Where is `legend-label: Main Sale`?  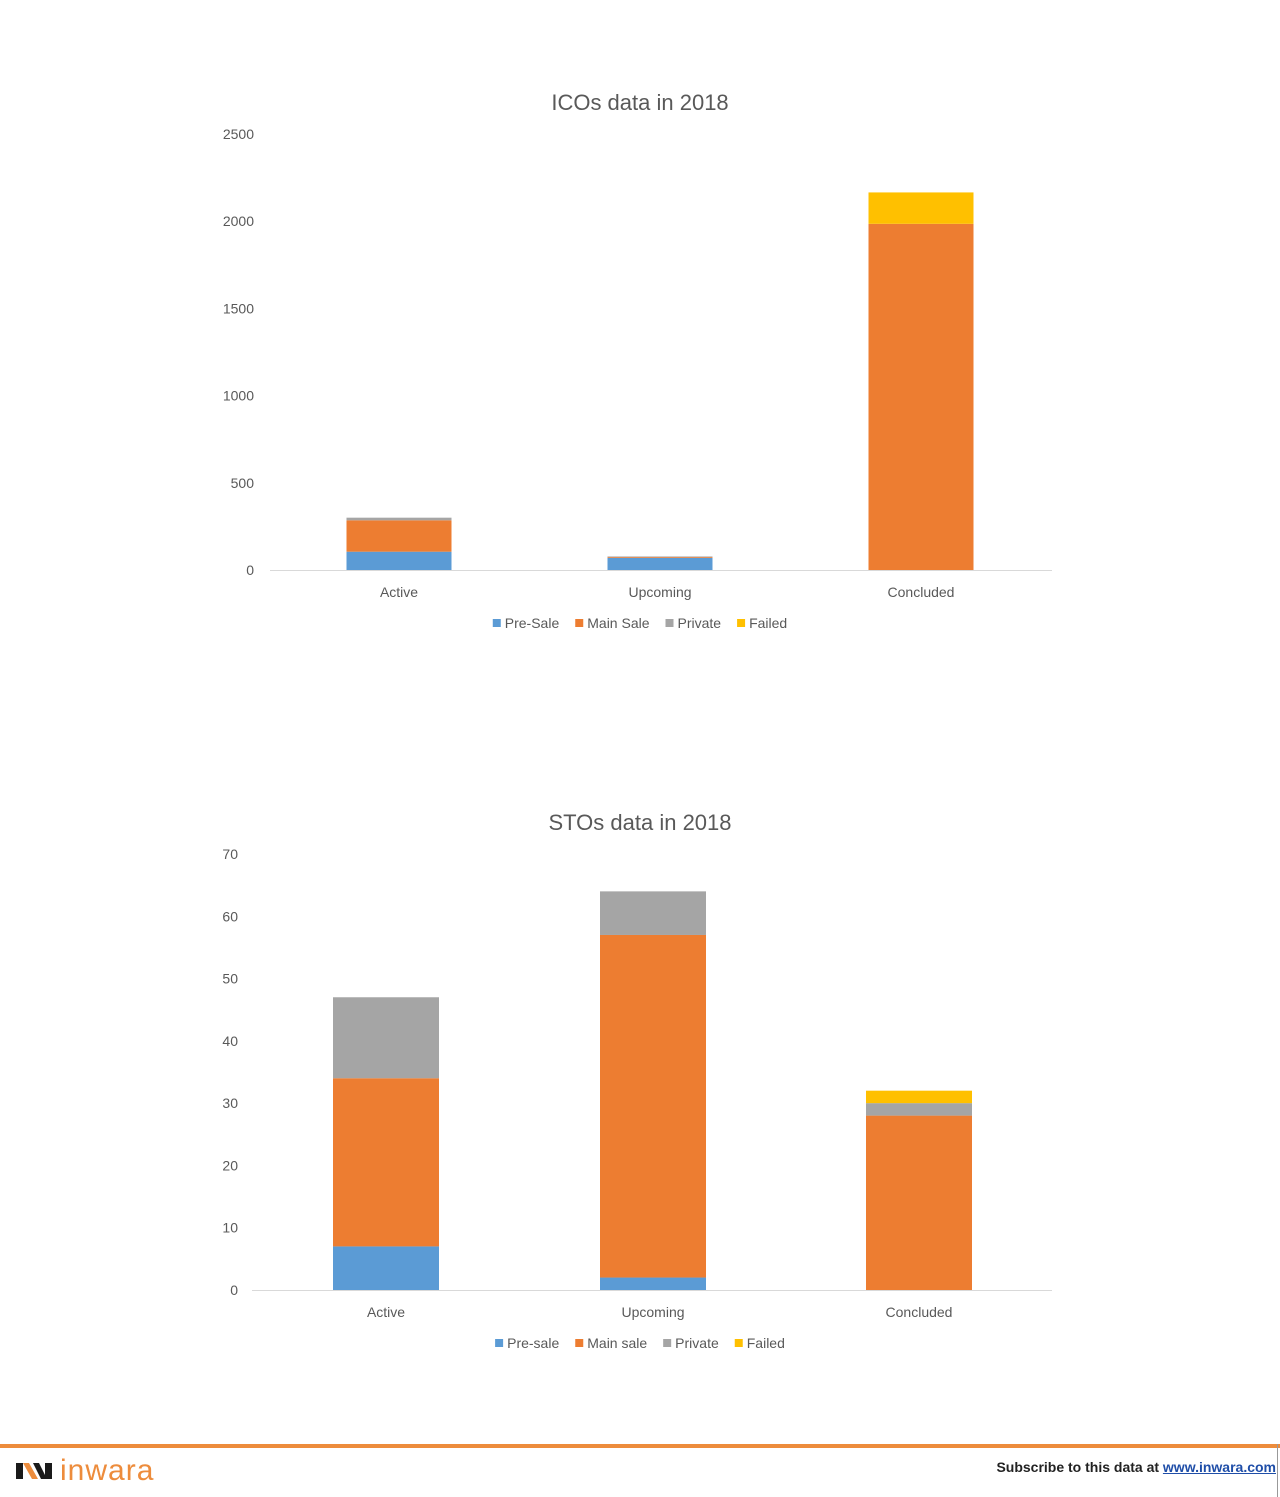
legend-label: Main Sale is located at coordinates (618, 623).